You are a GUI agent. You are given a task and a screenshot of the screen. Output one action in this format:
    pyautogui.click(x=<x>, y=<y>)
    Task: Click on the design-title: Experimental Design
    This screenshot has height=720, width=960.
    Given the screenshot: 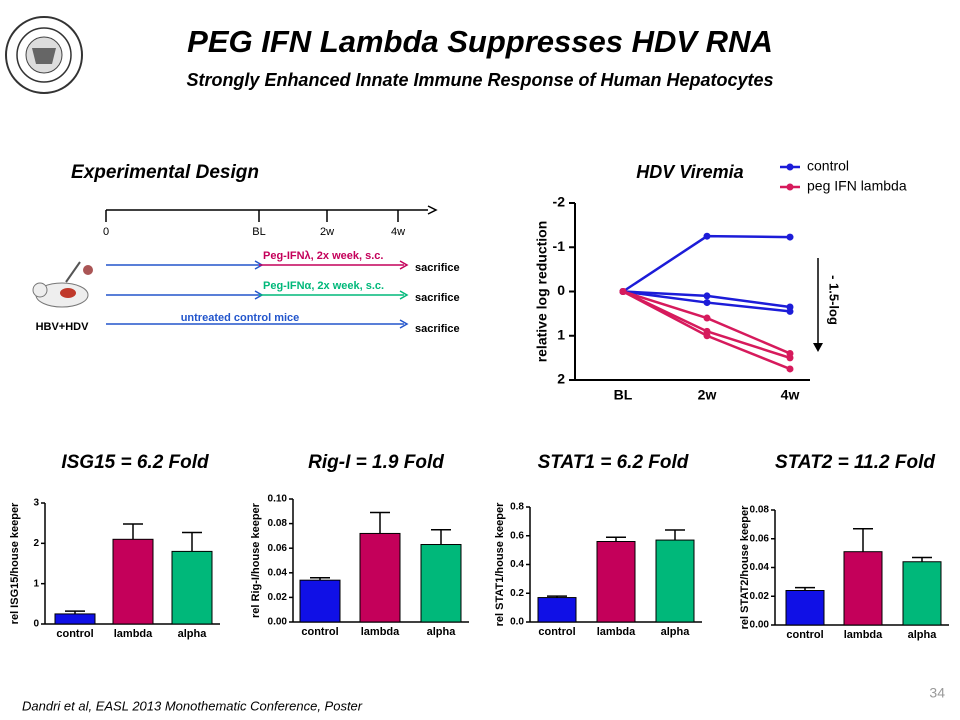 What is the action you would take?
    pyautogui.click(x=165, y=172)
    